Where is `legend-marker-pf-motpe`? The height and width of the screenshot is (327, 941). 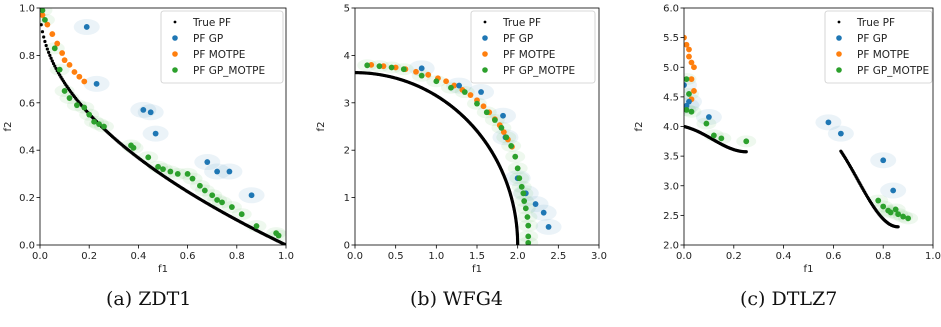 legend-marker-pf-motpe is located at coordinates (175, 54).